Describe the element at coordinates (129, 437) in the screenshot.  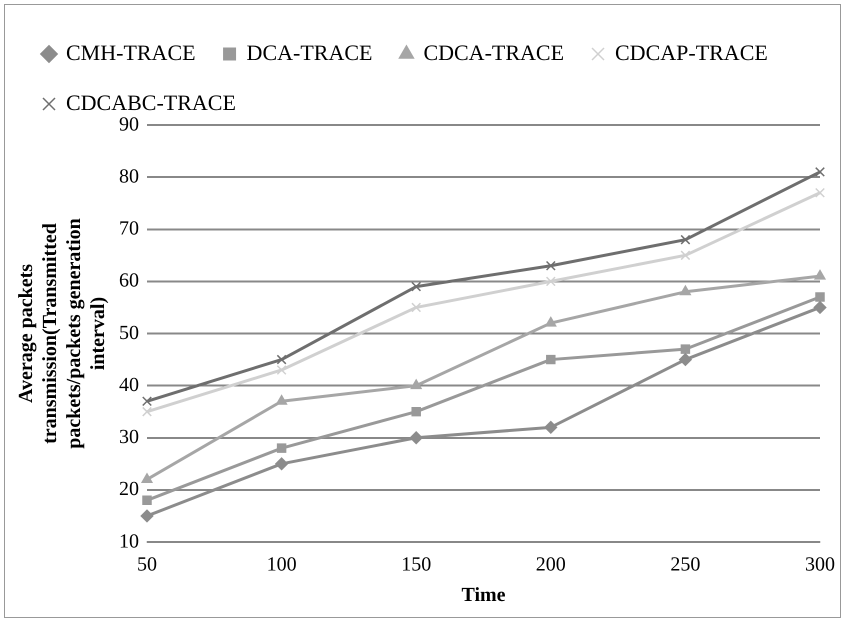
I see `y-tick-label: 30` at that location.